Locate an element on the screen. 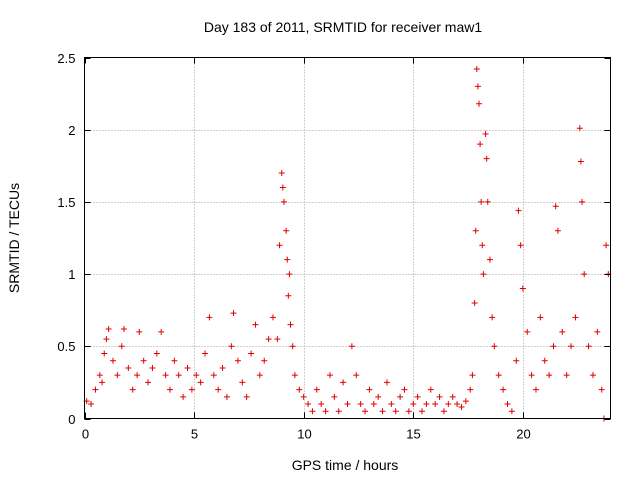  y-tick-label: 1.5 is located at coordinates (66, 202).